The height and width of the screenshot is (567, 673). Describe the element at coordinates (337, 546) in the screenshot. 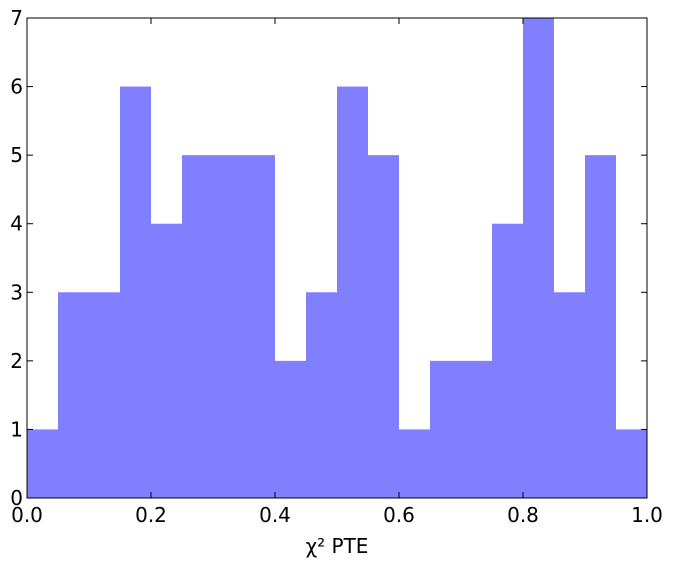

I see `x-axis-label: χ² PTE` at that location.